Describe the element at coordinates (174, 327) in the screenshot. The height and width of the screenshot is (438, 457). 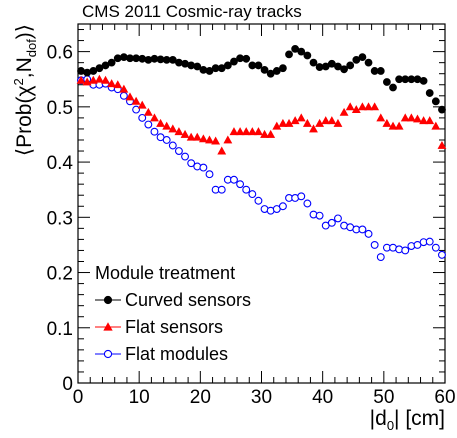
I see `legend-label: Flat sensors` at that location.